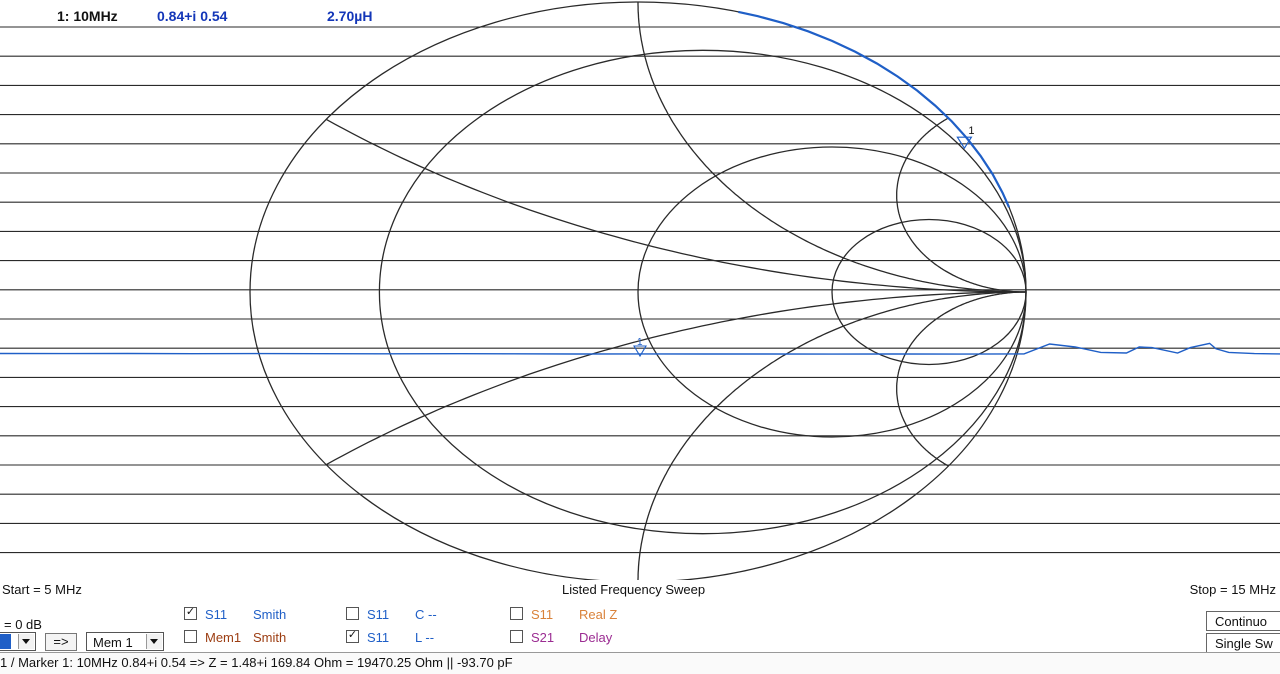  I want to click on trace-toggle-mem1-smith: Mem1 Smith, so click(235, 637).